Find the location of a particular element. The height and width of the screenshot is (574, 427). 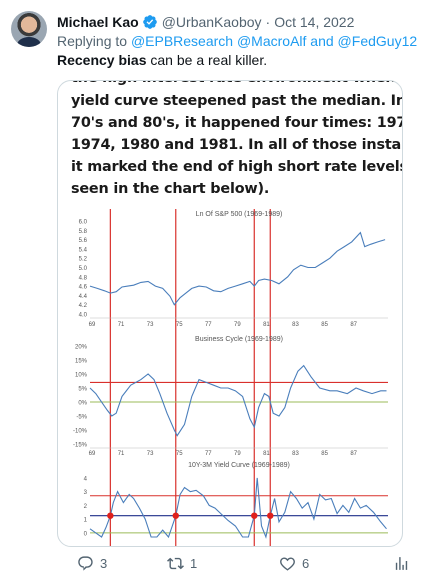

y-tick-label-1-1: -10% is located at coordinates (80, 432).